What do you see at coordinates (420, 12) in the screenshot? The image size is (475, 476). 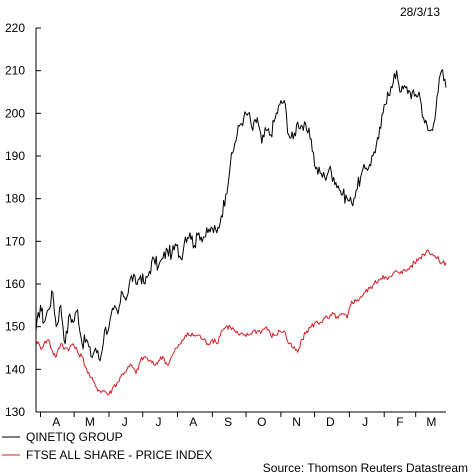 I see `chart-date-label: 28/3/13` at bounding box center [420, 12].